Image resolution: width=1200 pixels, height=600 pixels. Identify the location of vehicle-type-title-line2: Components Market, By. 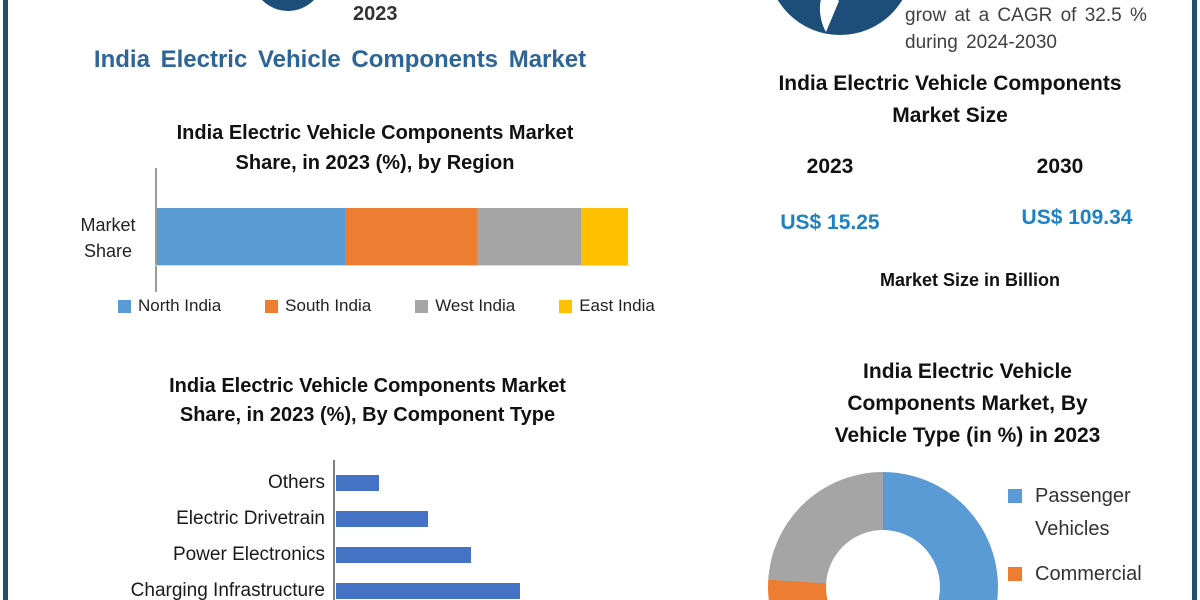
(967, 403).